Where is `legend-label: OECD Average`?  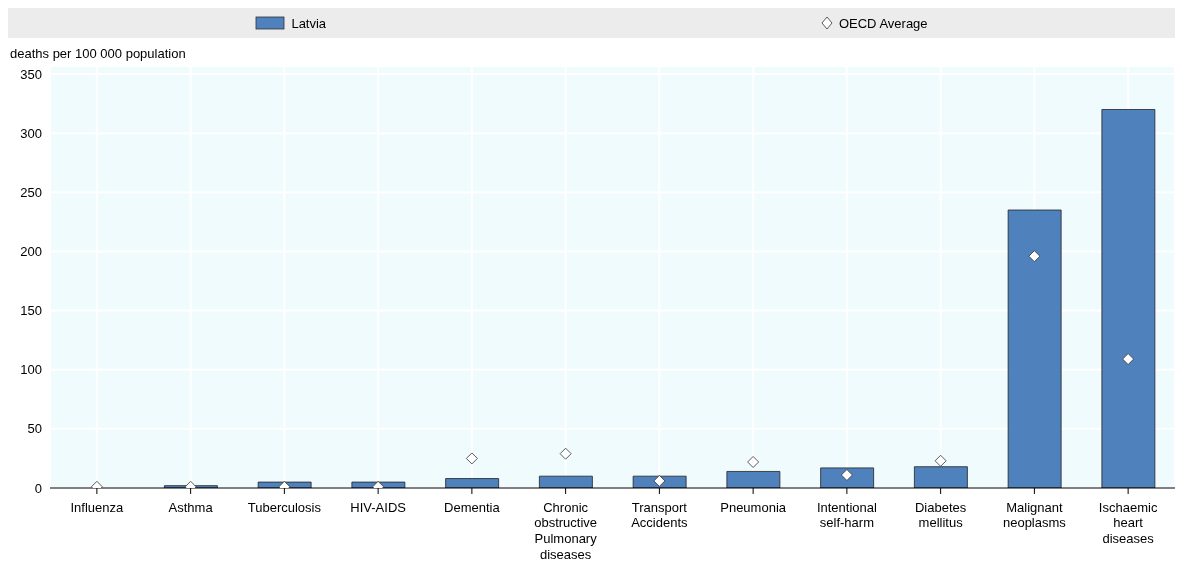 legend-label: OECD Average is located at coordinates (882, 23).